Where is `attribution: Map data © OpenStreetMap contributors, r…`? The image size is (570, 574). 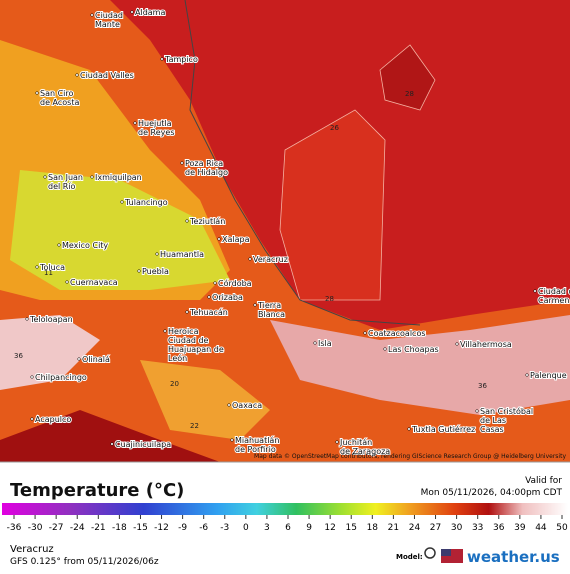 attribution: Map data © OpenStreetMap contributors, r… is located at coordinates (410, 456).